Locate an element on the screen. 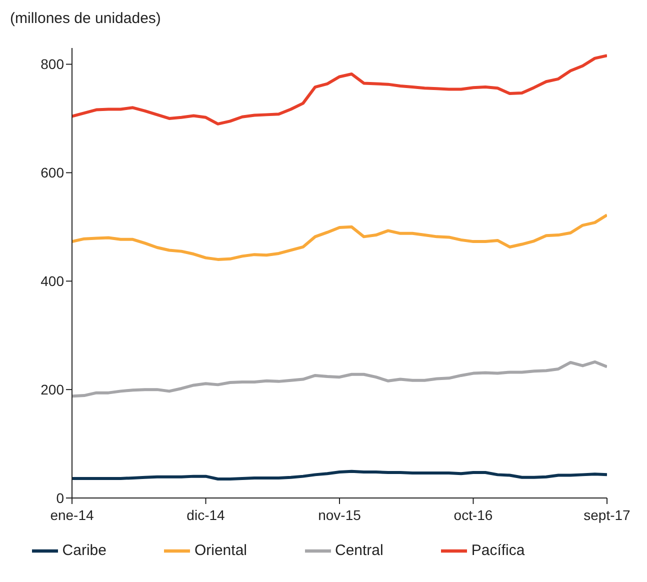 This screenshot has height=582, width=647. legend-label: Oriental is located at coordinates (220, 550).